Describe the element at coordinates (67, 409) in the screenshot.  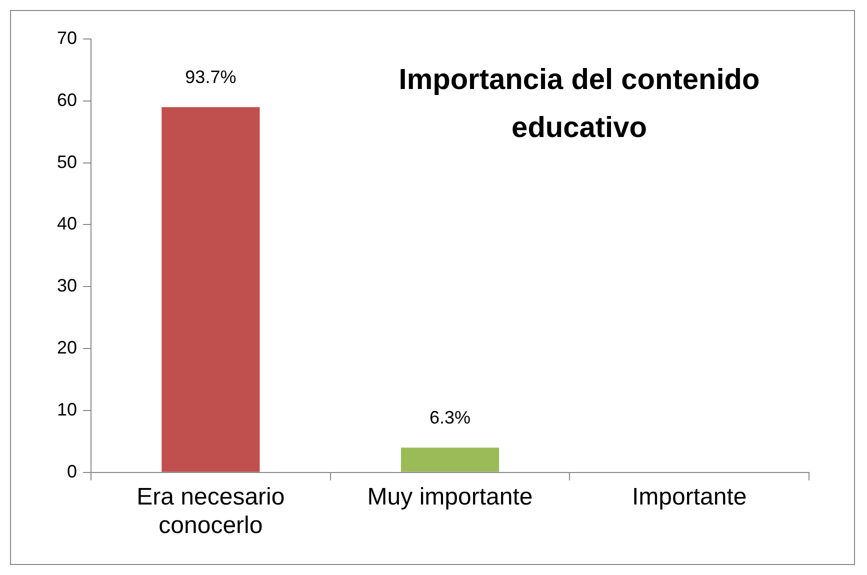
I see `y-tick-label: 10` at that location.